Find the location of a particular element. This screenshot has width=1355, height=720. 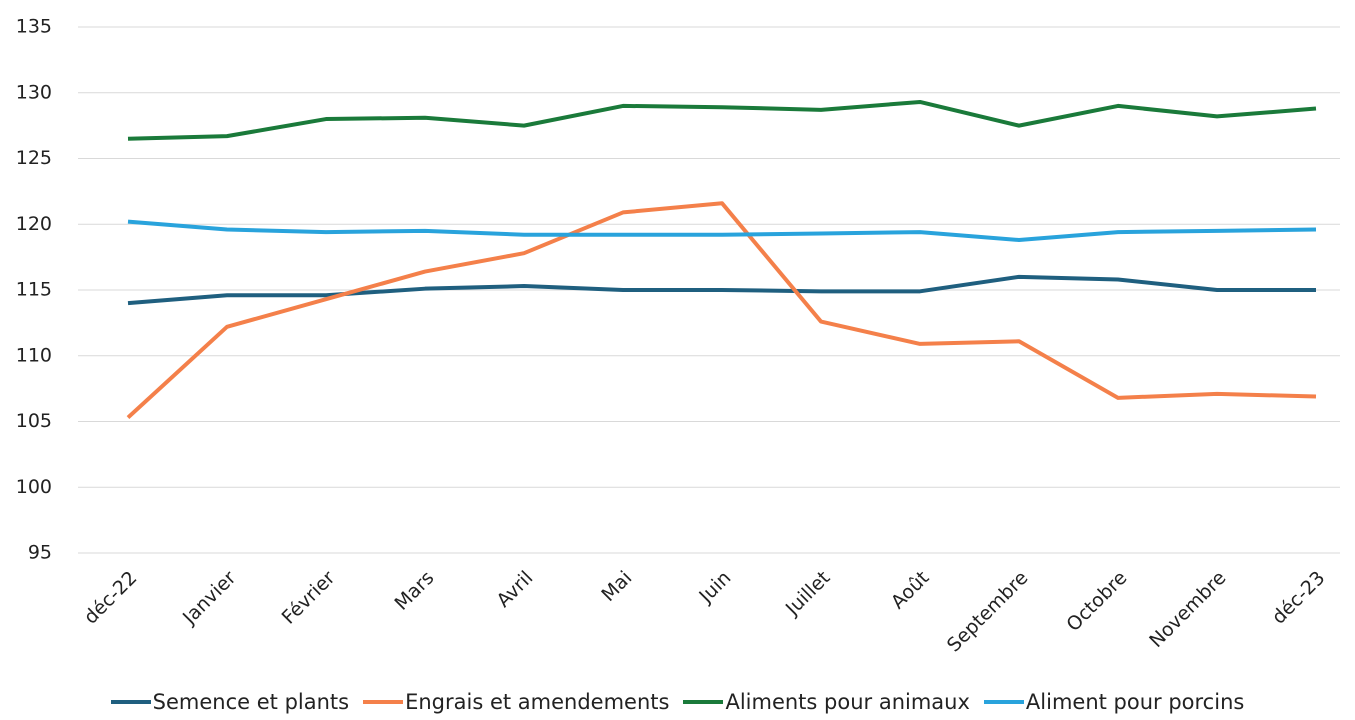

legend-label: Aliment pour porcins is located at coordinates (1135, 702).